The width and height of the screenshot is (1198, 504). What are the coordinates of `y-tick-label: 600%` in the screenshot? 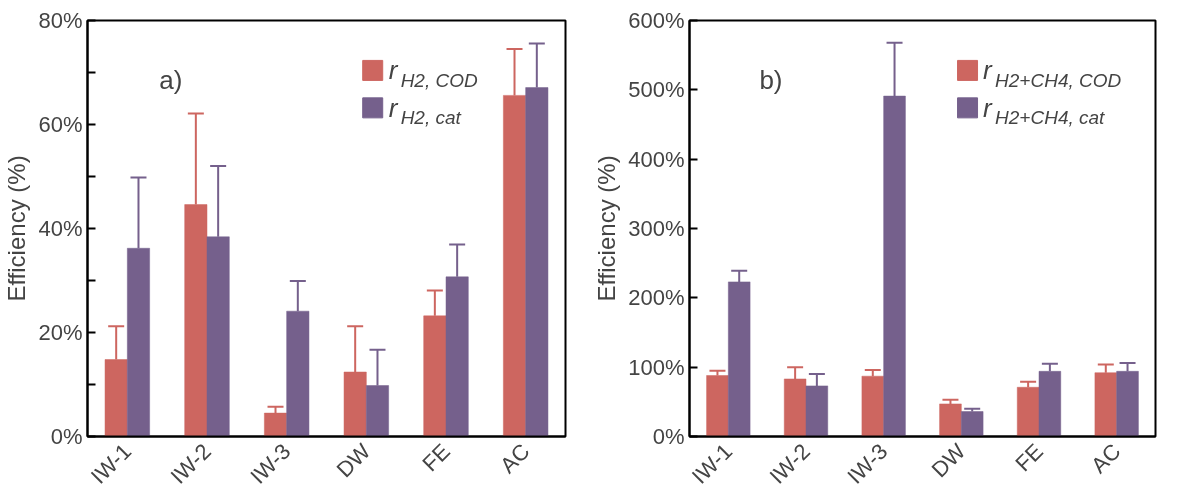 It's located at (656, 20).